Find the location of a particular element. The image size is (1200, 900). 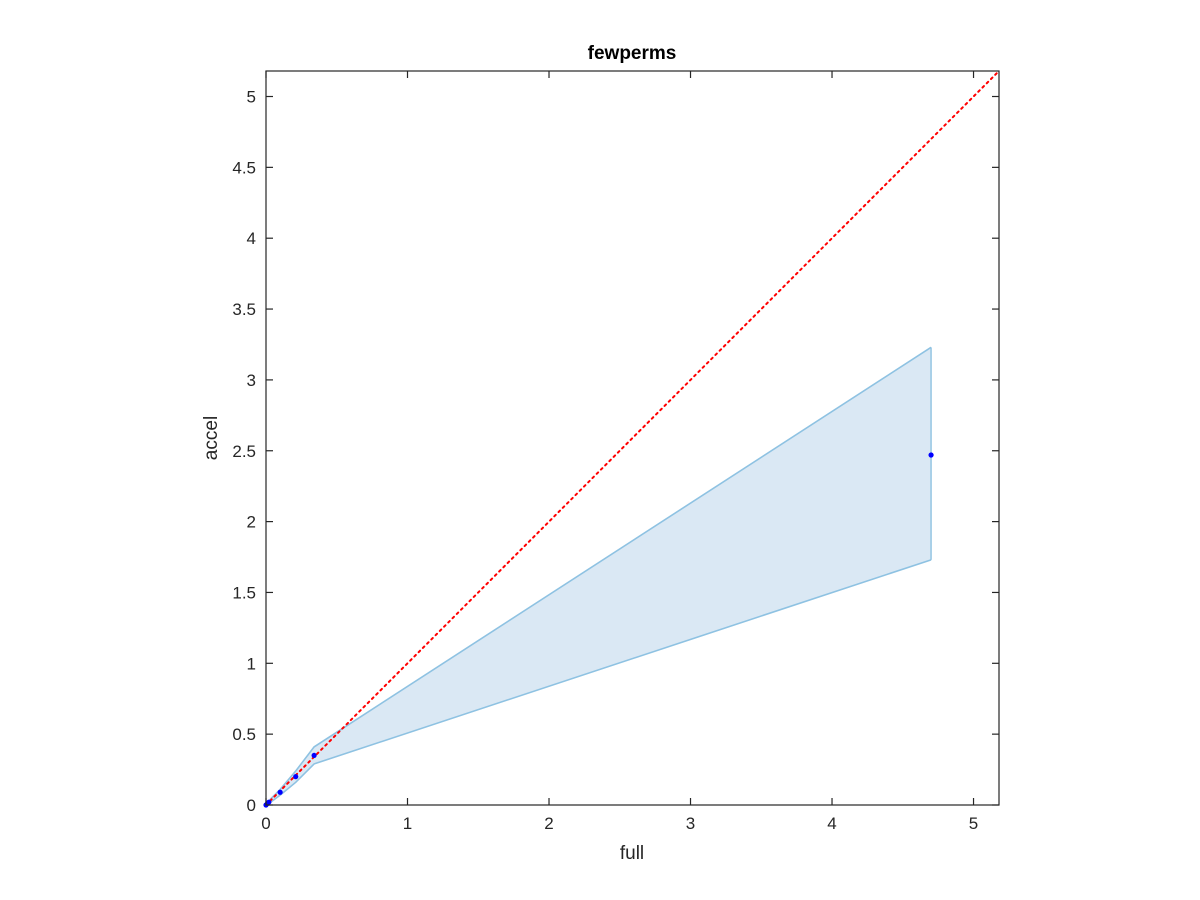

x-tick-label: 2 is located at coordinates (548, 823).